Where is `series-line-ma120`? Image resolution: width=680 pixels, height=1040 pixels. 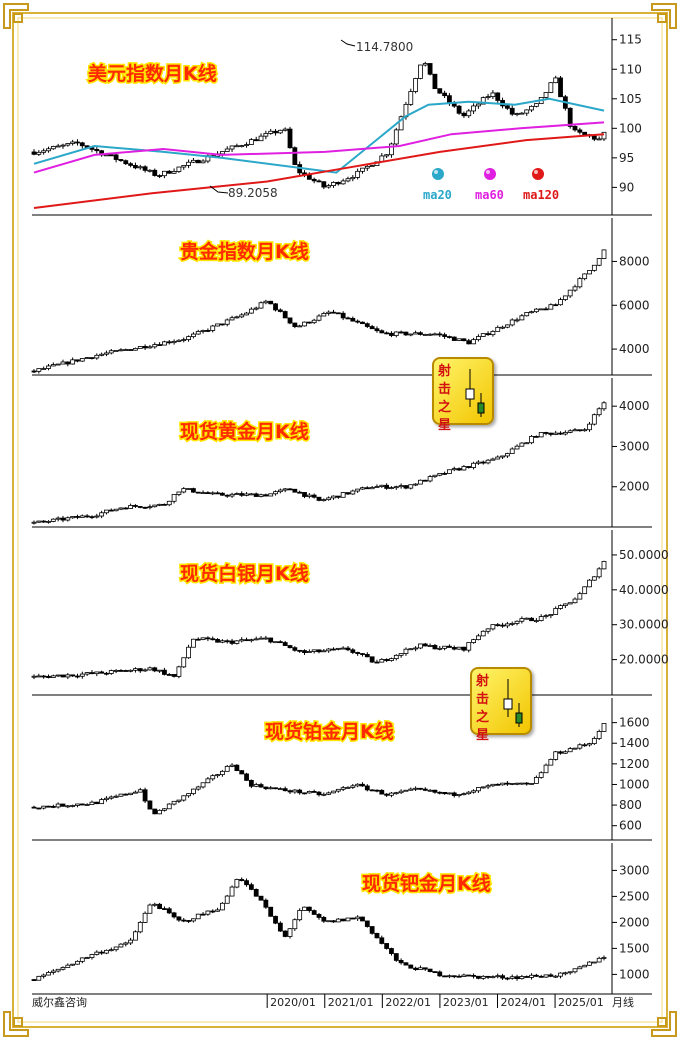 series-line-ma120 is located at coordinates (319, 171).